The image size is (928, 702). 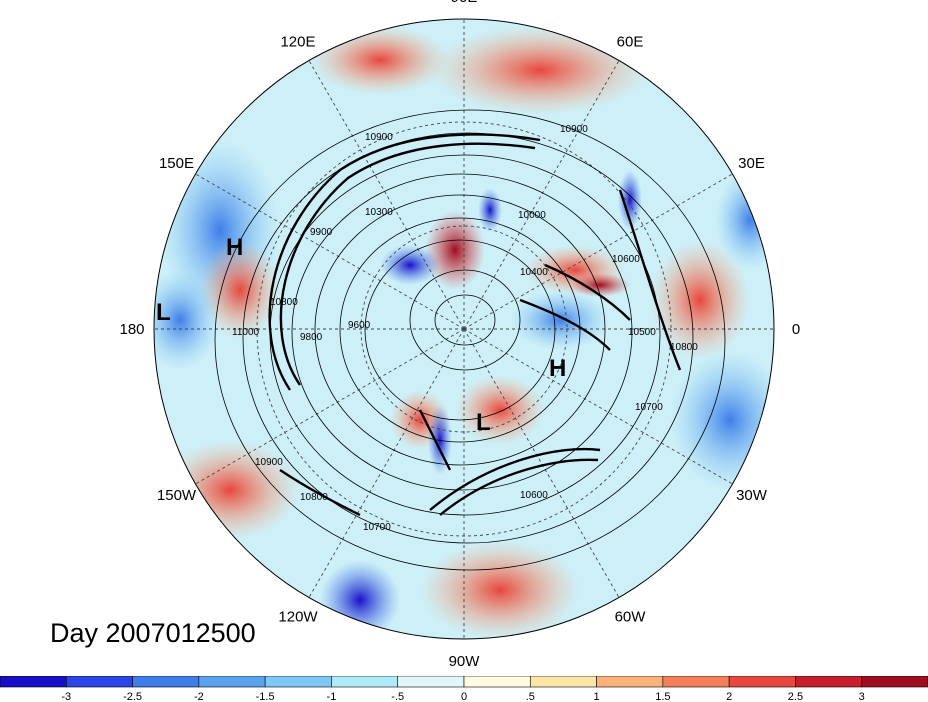 I want to click on longitude-label: 120W, so click(x=298, y=617).